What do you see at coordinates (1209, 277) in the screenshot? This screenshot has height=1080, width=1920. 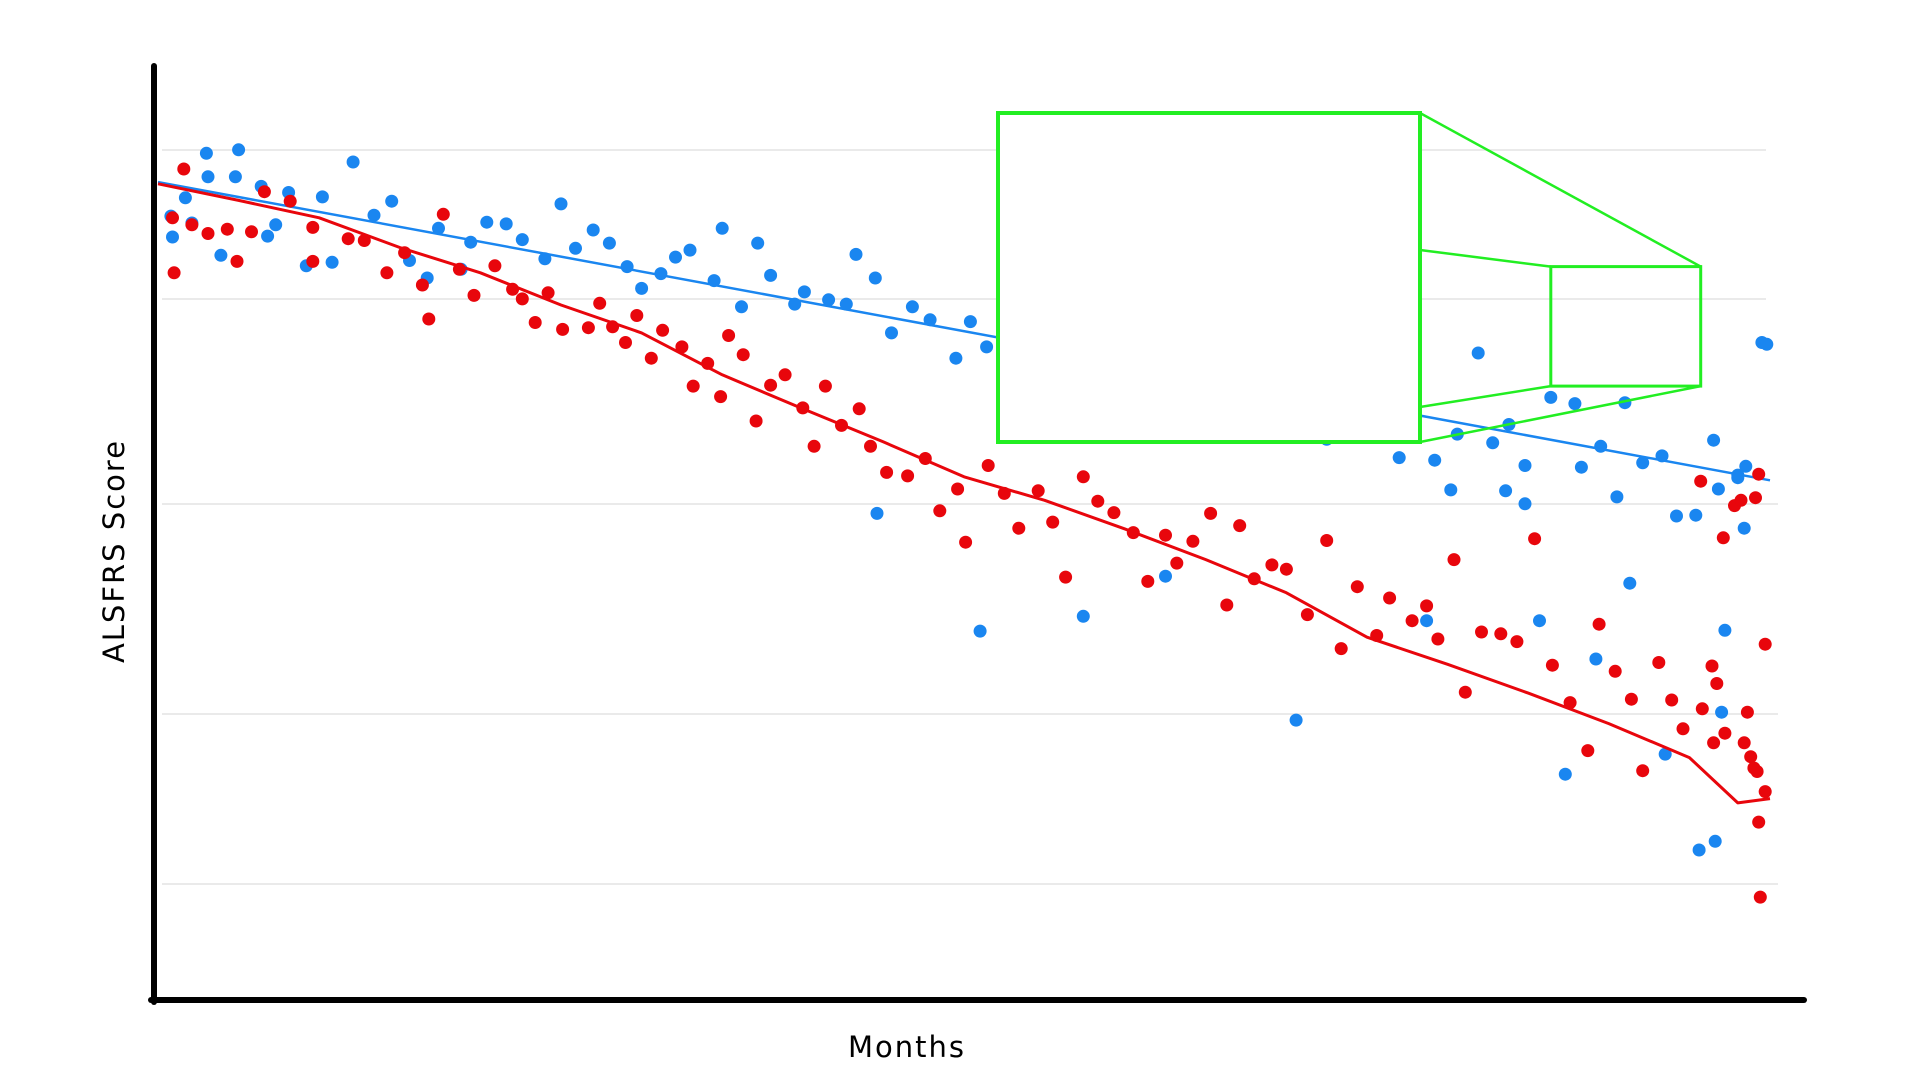 I see `zoom-inset-background` at bounding box center [1209, 277].